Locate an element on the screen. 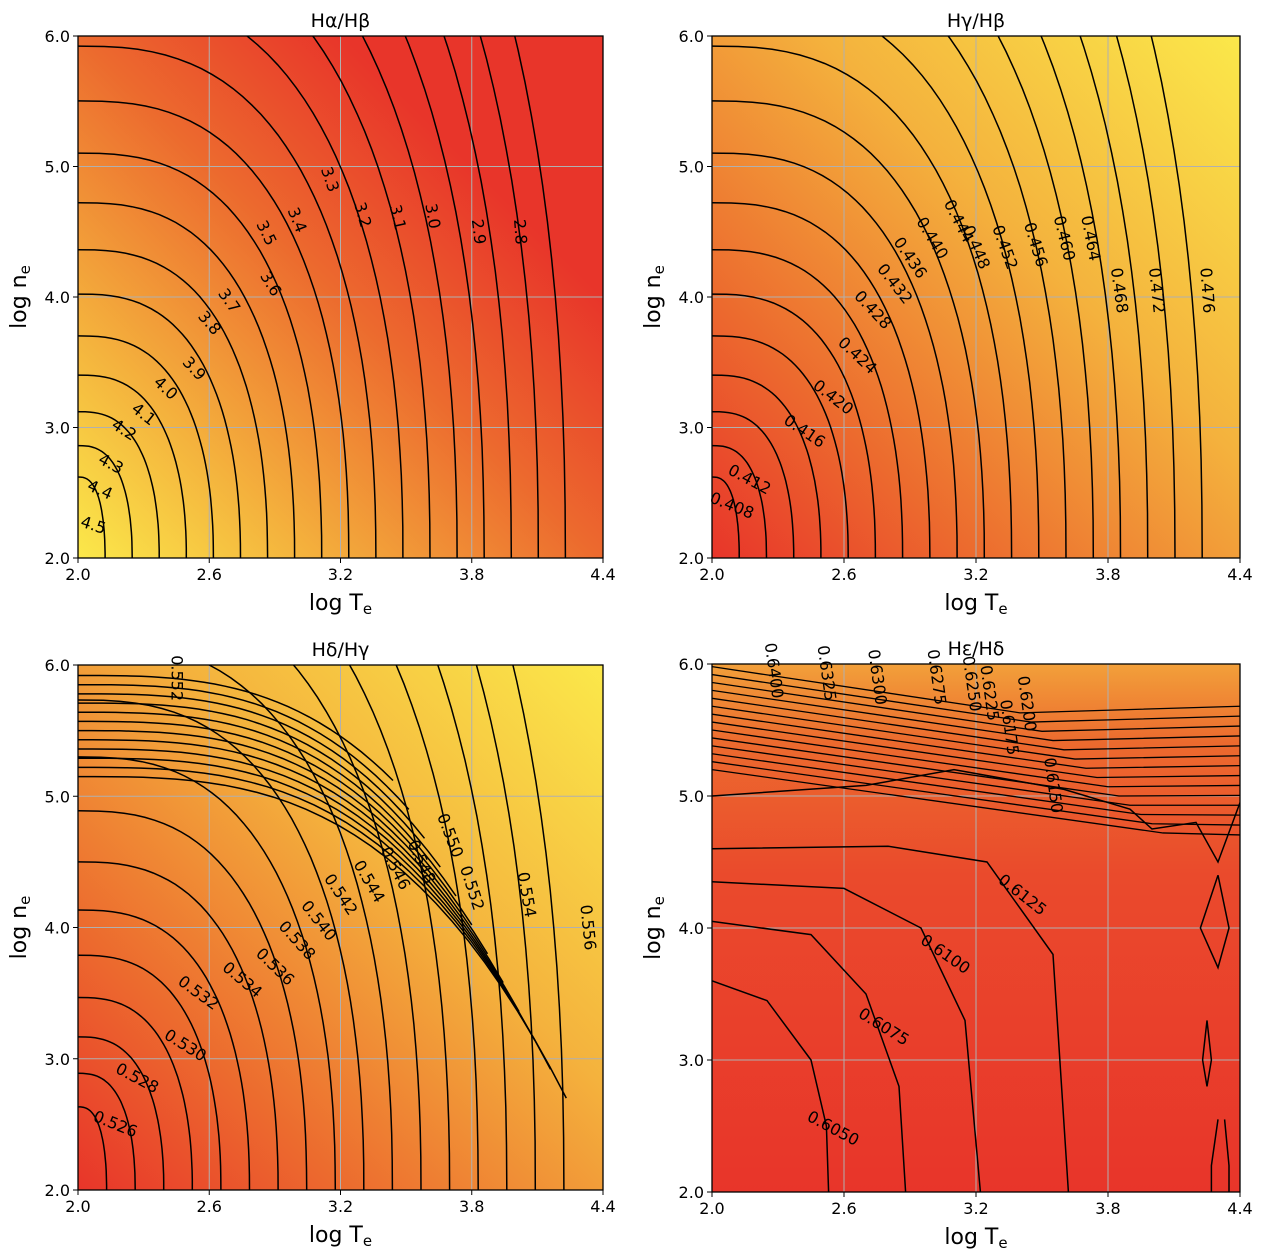 Image resolution: width=1262 pixels, height=1258 pixels. contour-label: 3.0 is located at coordinates (432, 216).